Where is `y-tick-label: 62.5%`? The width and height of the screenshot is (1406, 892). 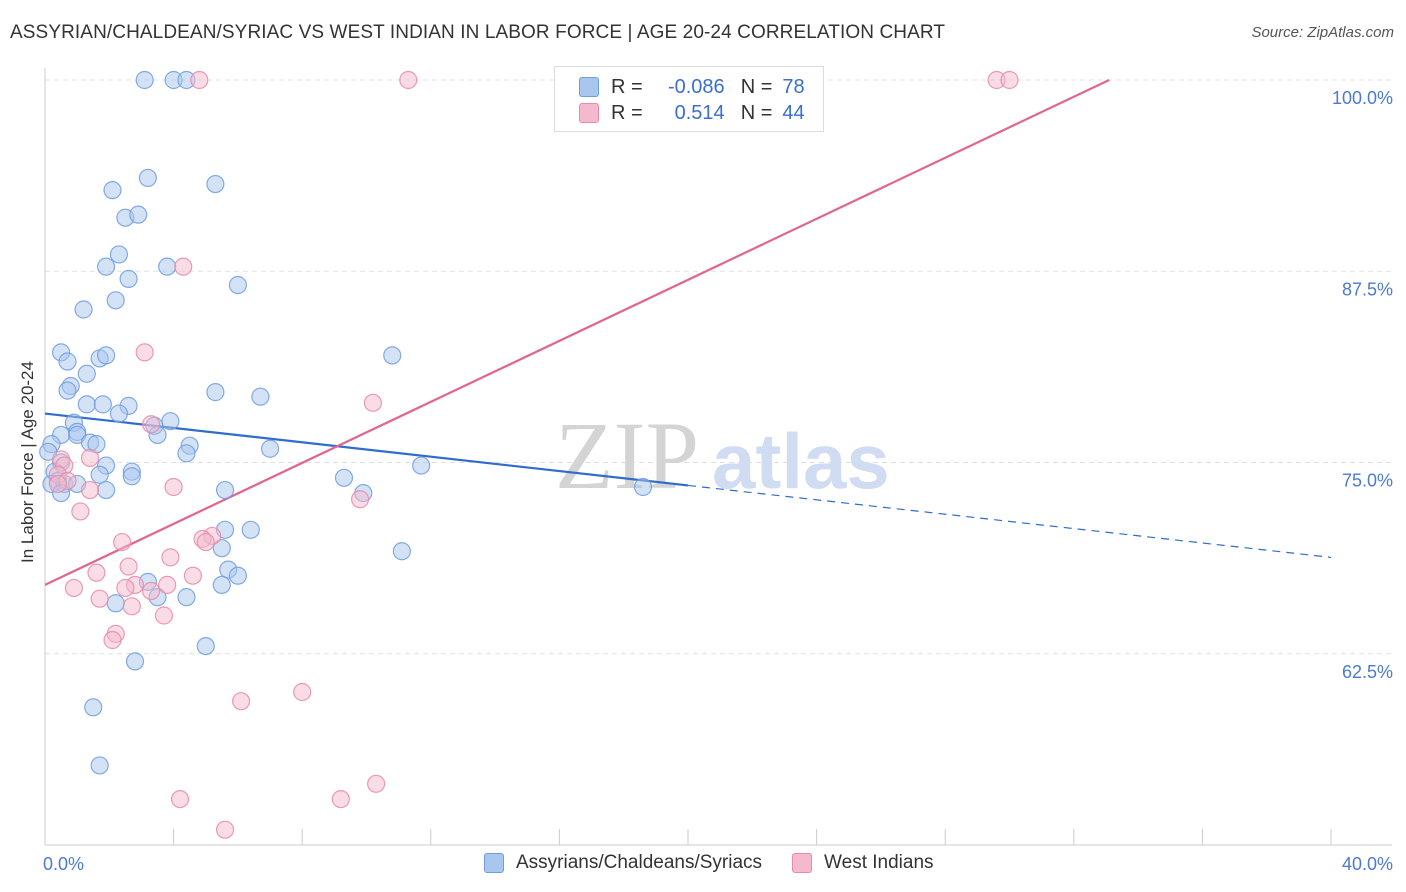
y-tick-label: 62.5% is located at coordinates (1367, 672).